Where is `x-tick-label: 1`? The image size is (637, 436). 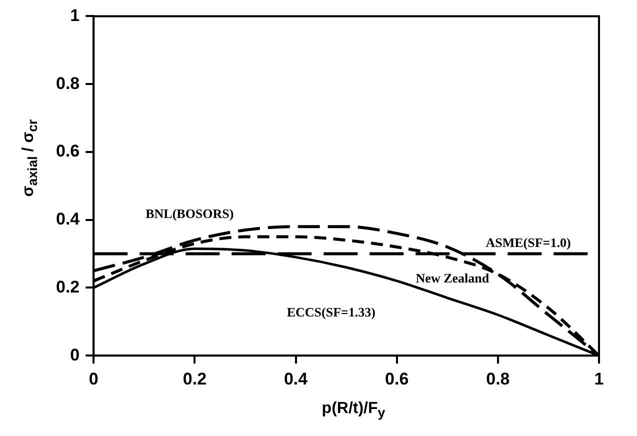
x-tick-label: 1 is located at coordinates (599, 378).